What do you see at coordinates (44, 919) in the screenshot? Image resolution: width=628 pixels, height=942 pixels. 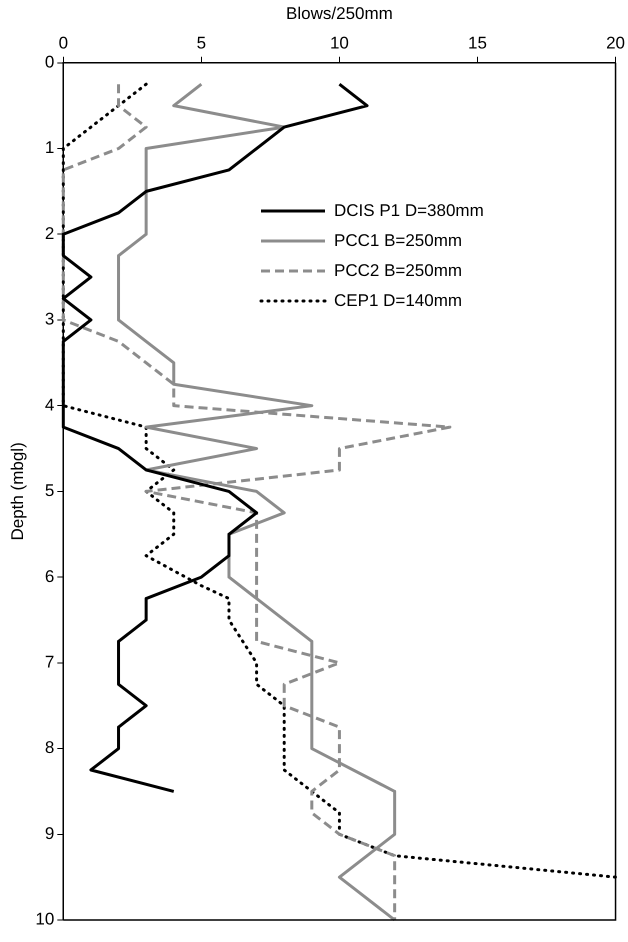 I see `y-tick-label: 10` at bounding box center [44, 919].